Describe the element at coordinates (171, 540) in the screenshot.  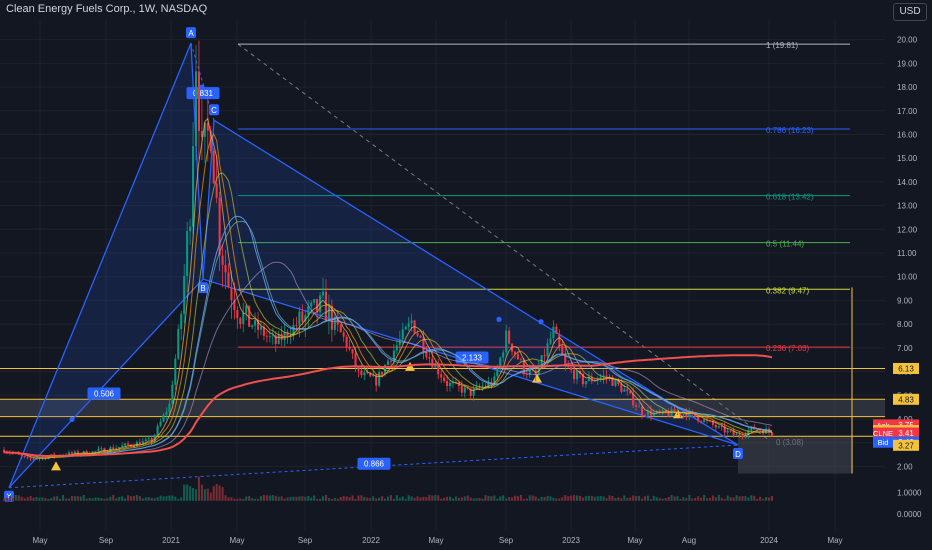
I see `time-axis-label: 2021` at that location.